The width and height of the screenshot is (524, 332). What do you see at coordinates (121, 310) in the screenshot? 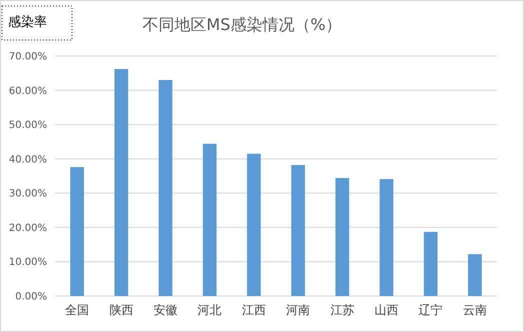
I see `x-tick-label: 陕西` at bounding box center [121, 310].